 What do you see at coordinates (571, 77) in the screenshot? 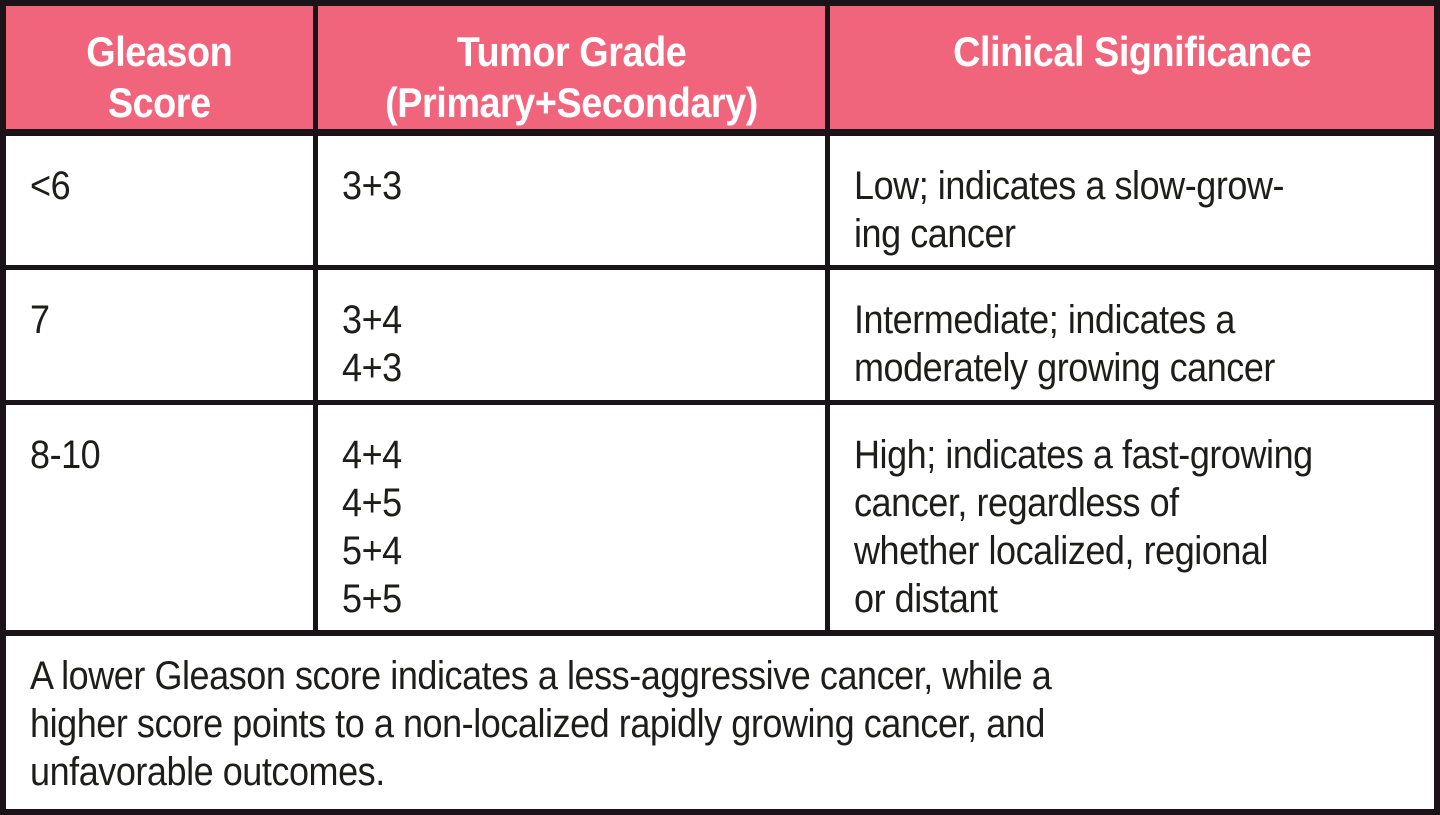
I see `column-header-tumor-grade-label: Tumor Grade (Primary+Secondary)` at bounding box center [571, 77].